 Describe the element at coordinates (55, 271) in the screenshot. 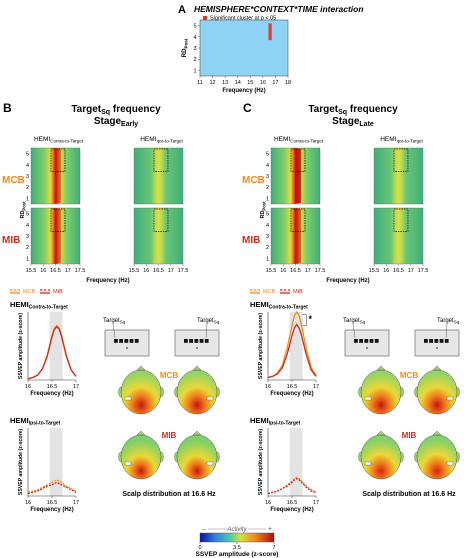

I see `heatmap-x-tick-label: 16.5` at that location.